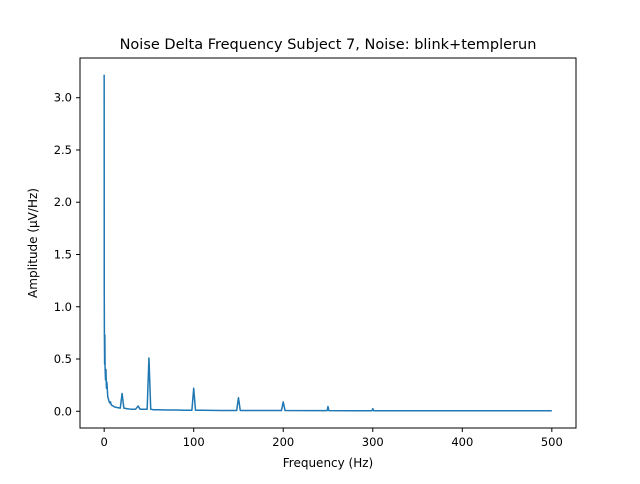 This screenshot has height=484, width=640. What do you see at coordinates (63, 307) in the screenshot?
I see `y-tick-label: 1.0` at bounding box center [63, 307].